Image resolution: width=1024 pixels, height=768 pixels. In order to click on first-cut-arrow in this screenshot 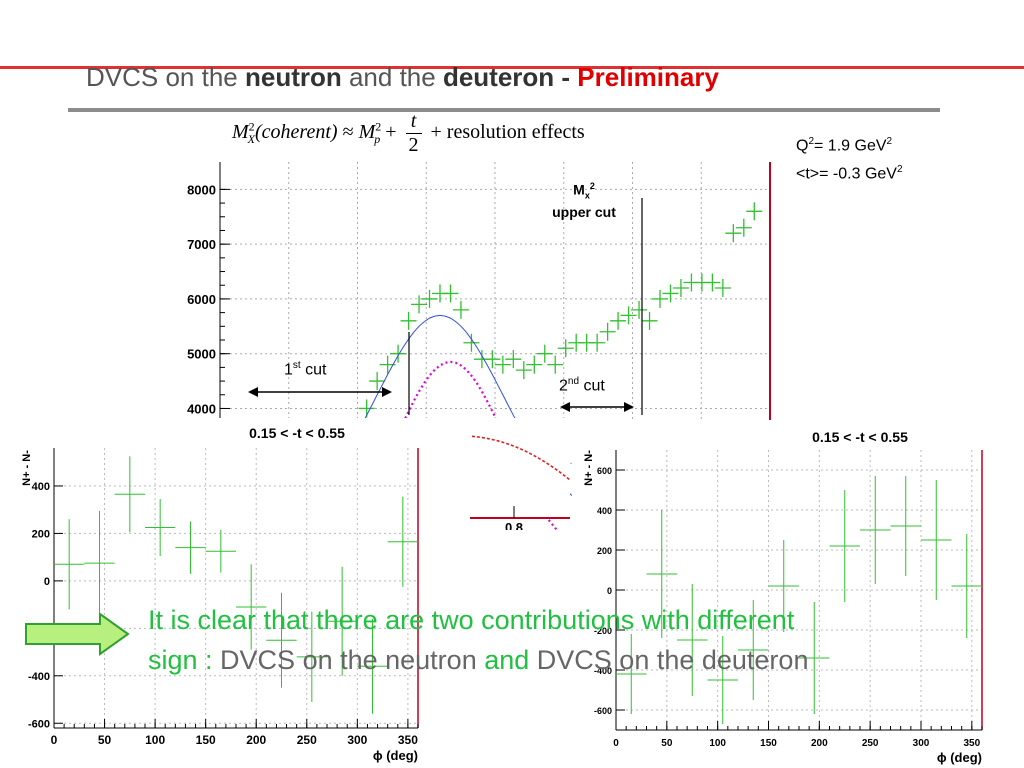, I will do `click(320, 392)`.